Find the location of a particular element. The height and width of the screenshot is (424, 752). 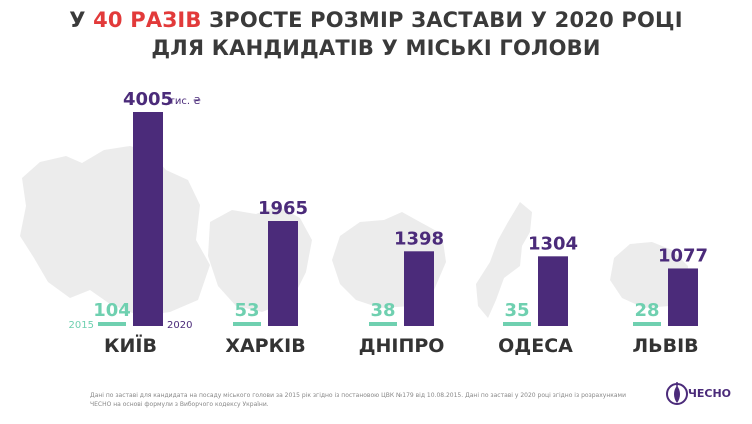

map-odesa is located at coordinates (504, 260).